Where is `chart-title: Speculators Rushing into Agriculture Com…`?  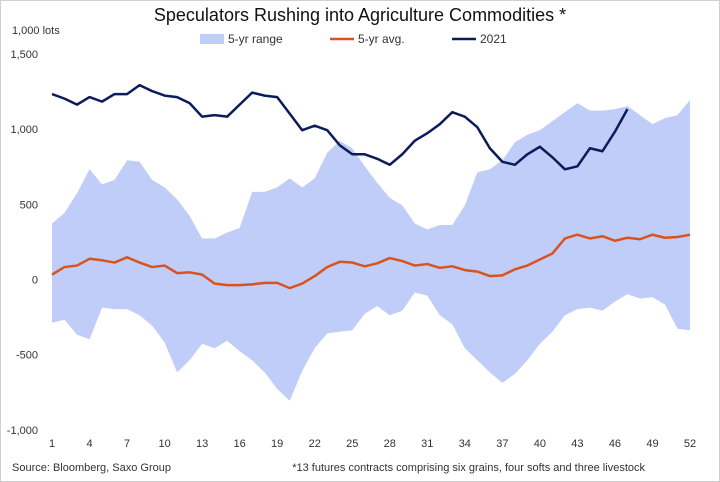 chart-title: Speculators Rushing into Agriculture Com… is located at coordinates (360, 15).